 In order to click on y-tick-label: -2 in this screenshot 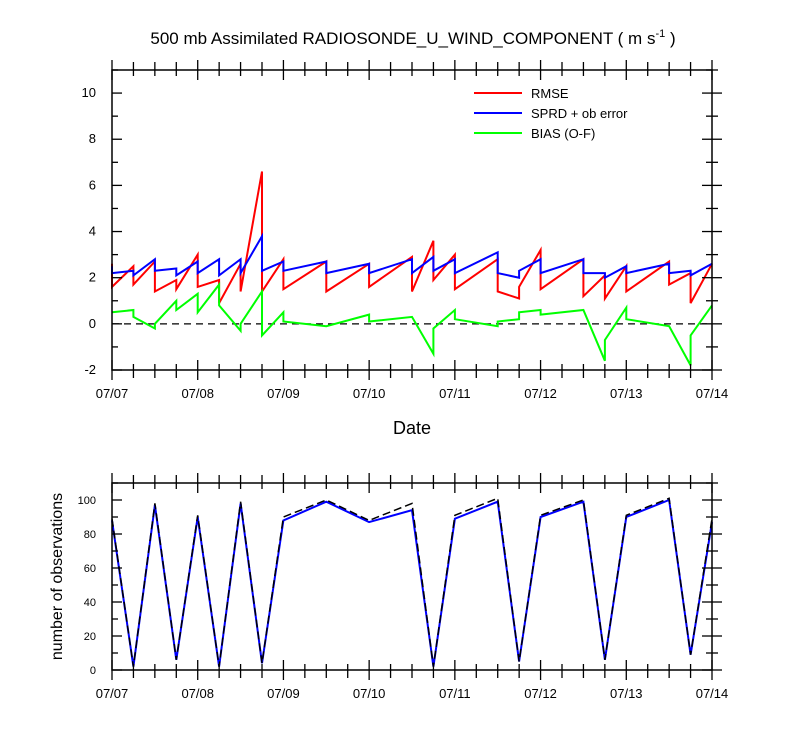, I will do `click(90, 369)`.